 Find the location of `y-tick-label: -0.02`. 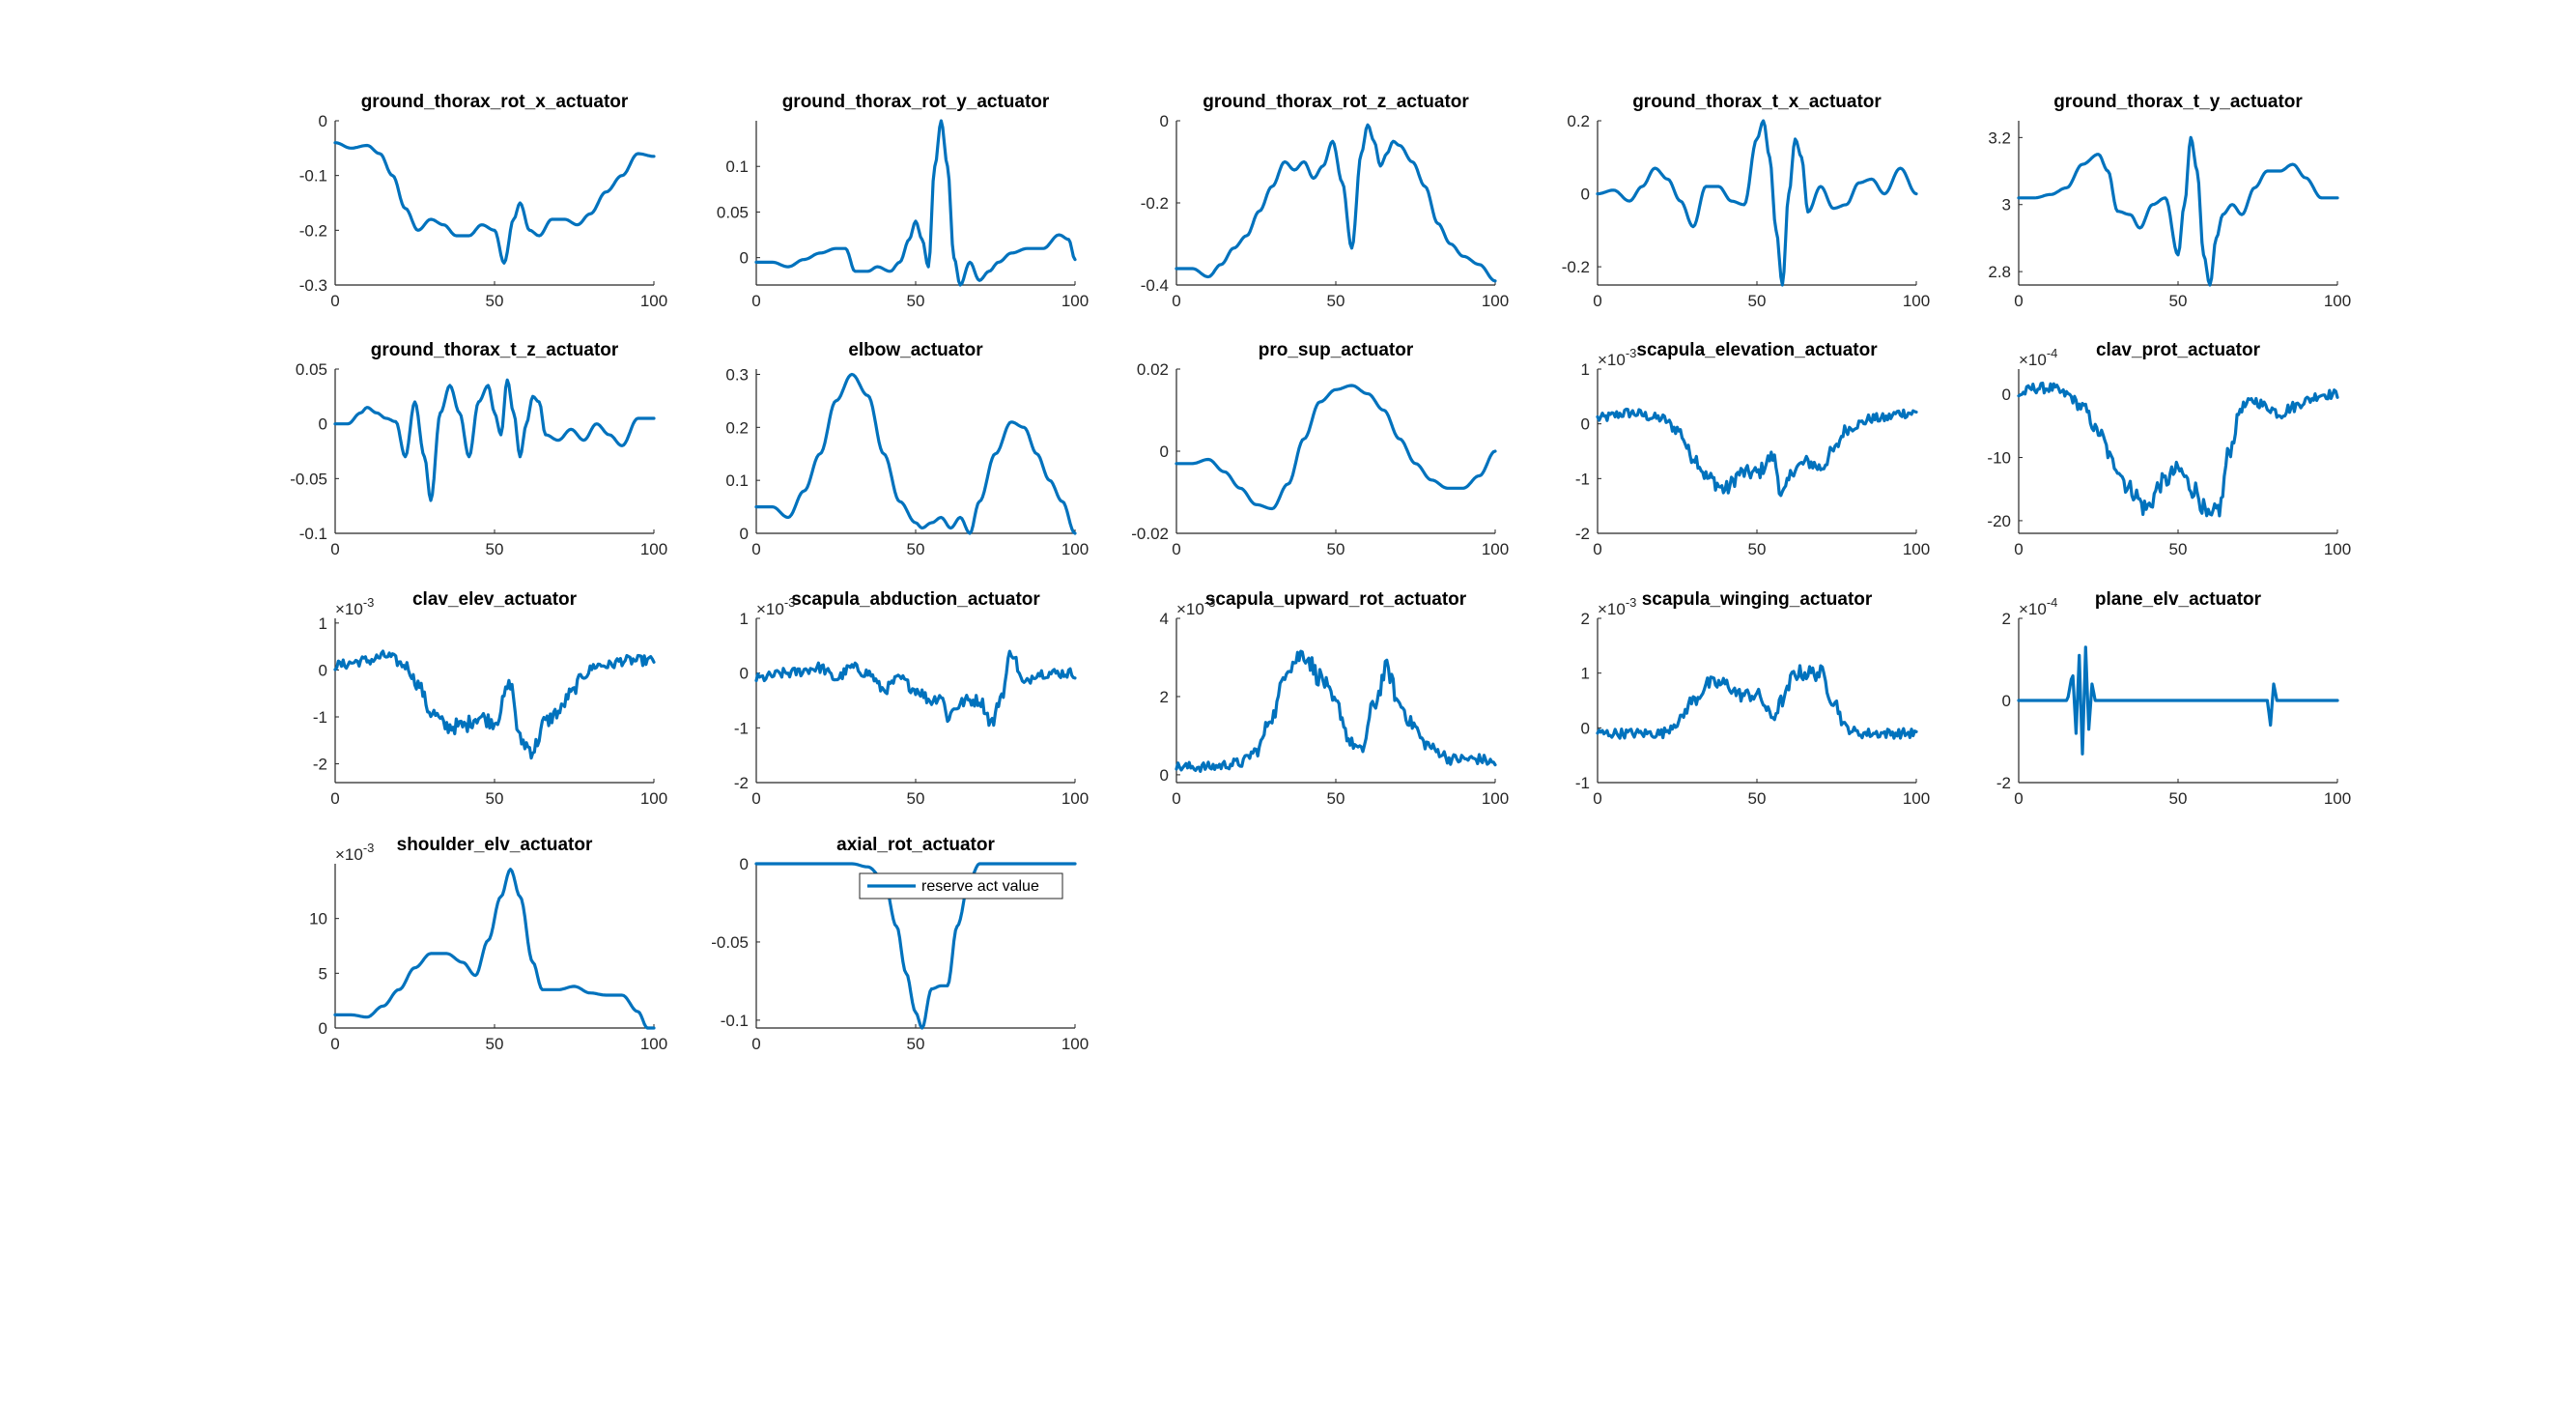

y-tick-label: -0.02 is located at coordinates (1150, 534).